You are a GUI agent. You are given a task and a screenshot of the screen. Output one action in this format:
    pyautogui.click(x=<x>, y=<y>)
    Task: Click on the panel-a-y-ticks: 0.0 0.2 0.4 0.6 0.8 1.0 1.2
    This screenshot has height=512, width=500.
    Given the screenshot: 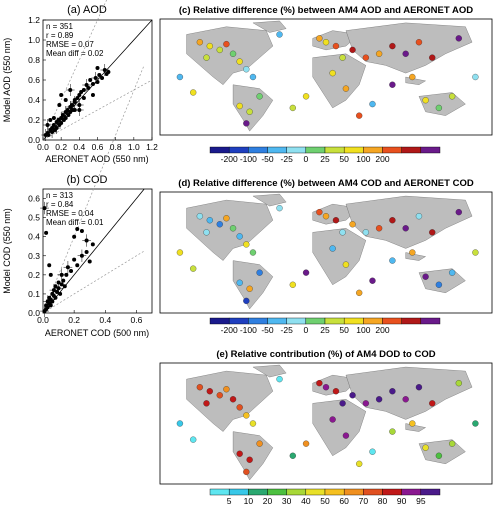 What is the action you would take?
    pyautogui.click(x=37, y=80)
    